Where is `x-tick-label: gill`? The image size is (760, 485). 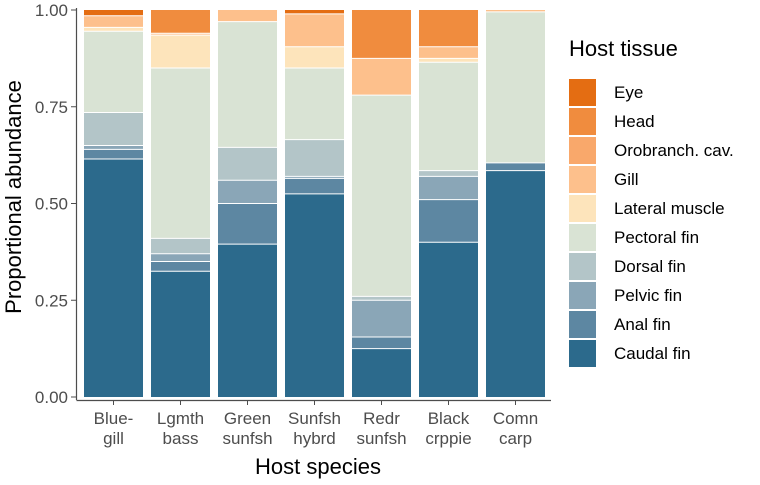 x-tick-label: gill is located at coordinates (113, 438).